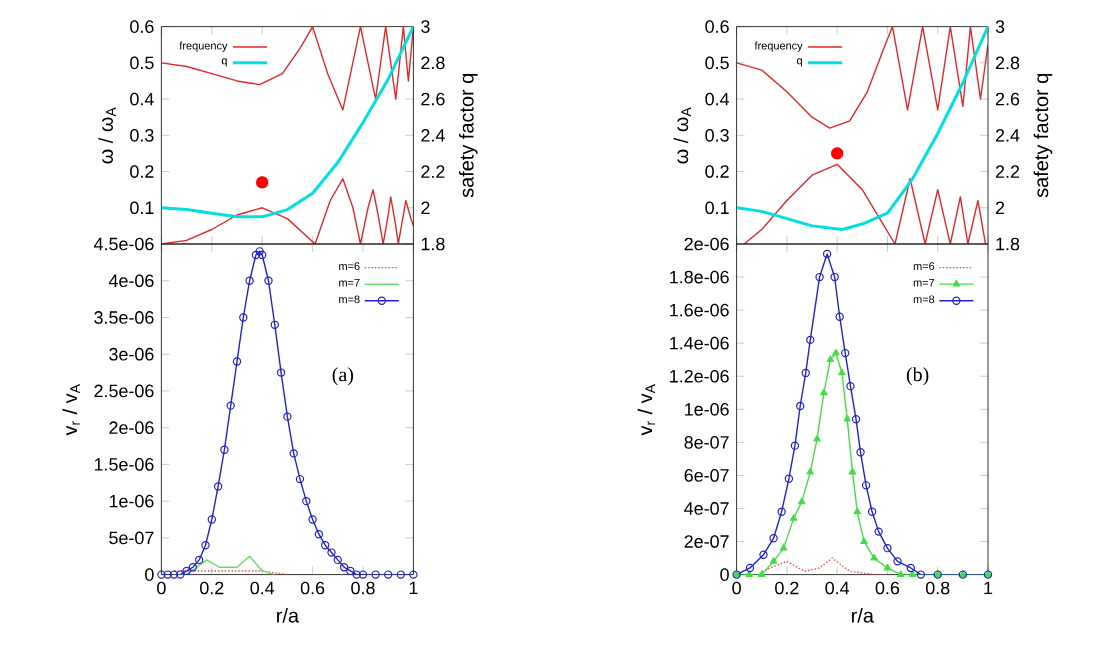  Describe the element at coordinates (699, 277) in the screenshot. I see `y-tick-label: 1.8e-06` at that location.